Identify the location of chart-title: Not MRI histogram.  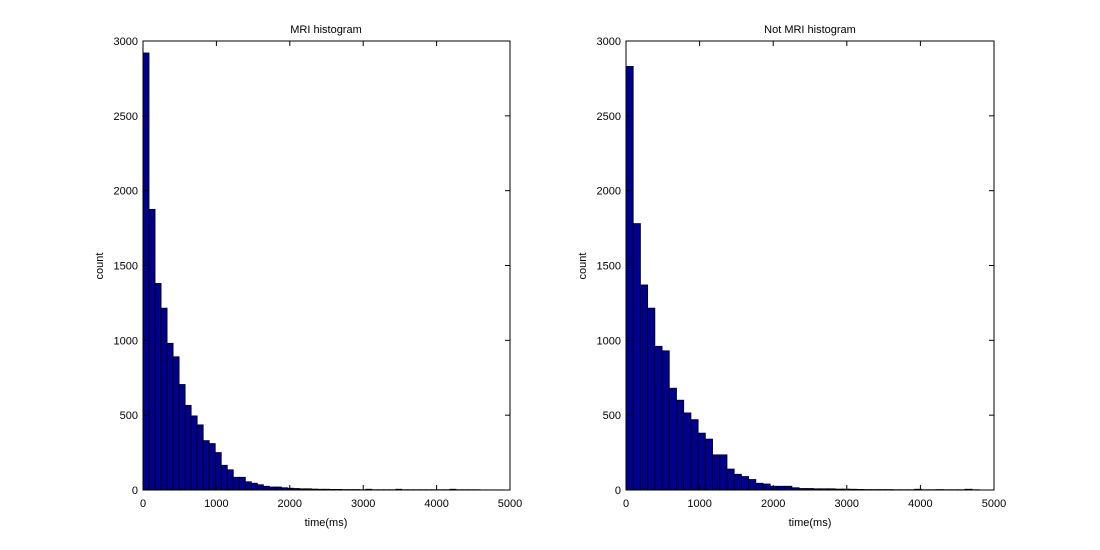
(810, 30).